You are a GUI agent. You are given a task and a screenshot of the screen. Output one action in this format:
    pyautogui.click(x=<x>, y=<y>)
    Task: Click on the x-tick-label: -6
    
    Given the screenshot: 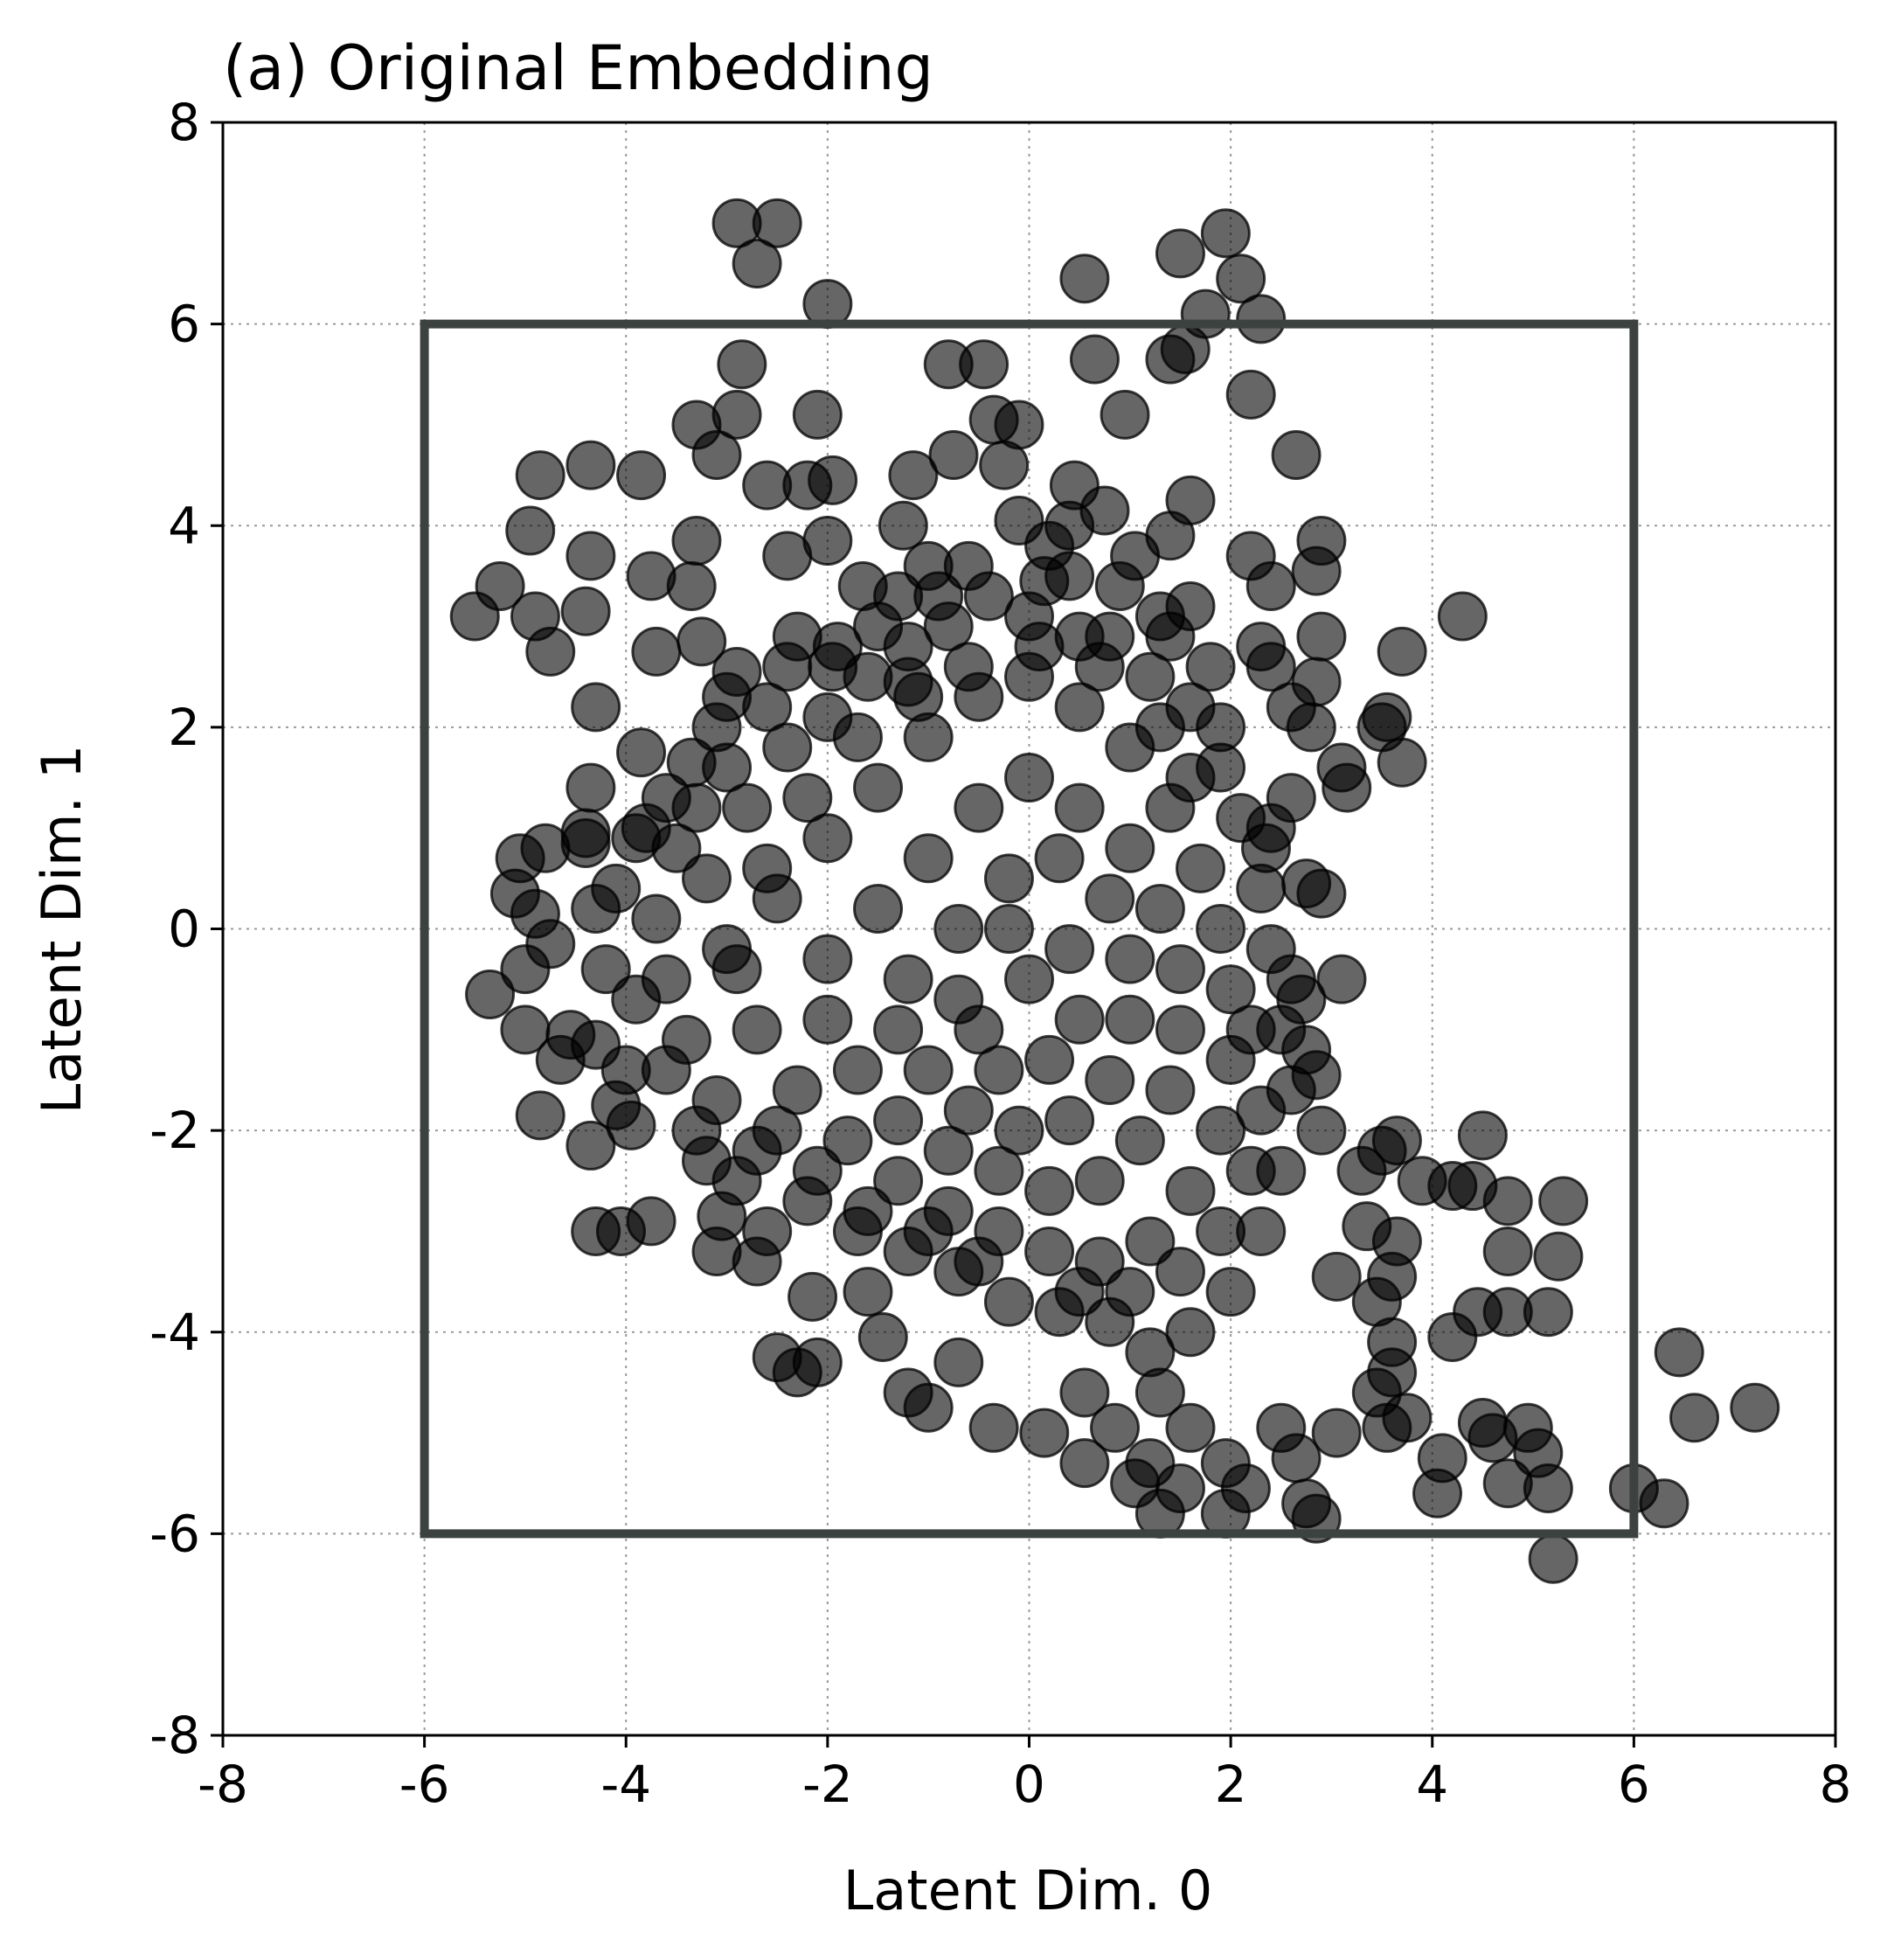 What is the action you would take?
    pyautogui.click(x=424, y=1784)
    